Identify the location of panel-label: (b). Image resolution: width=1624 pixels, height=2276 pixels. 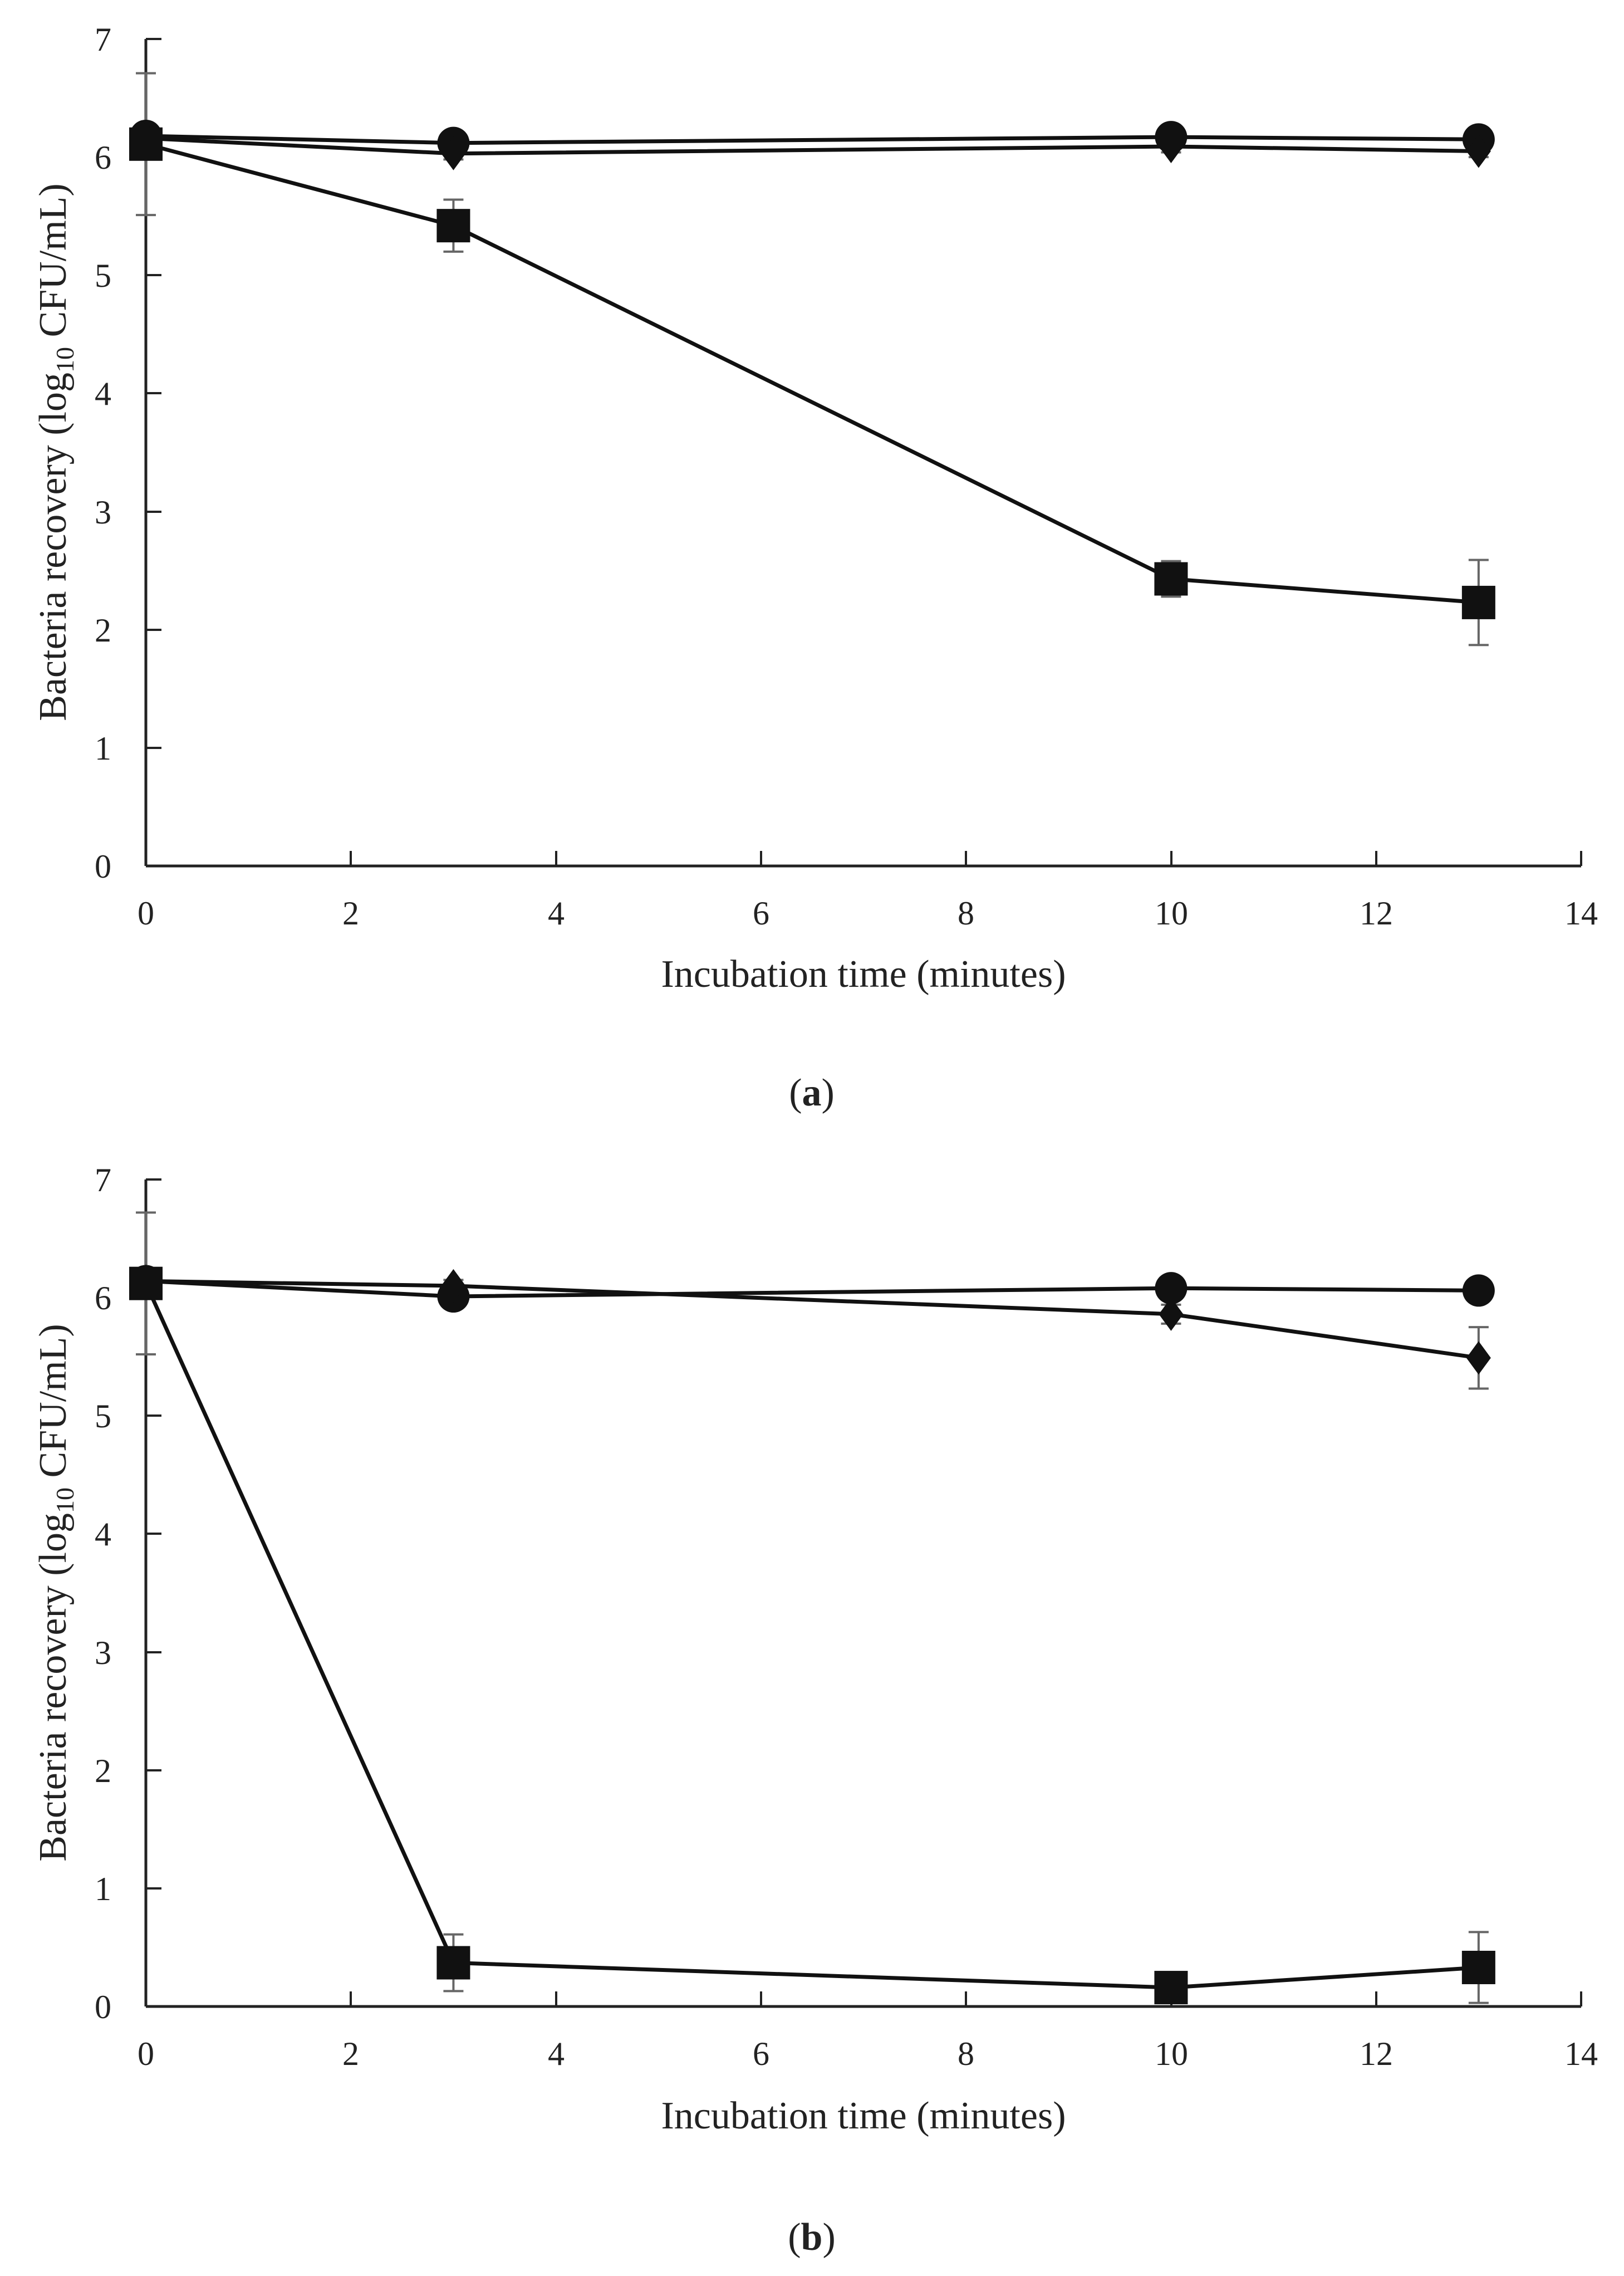
(812, 2237).